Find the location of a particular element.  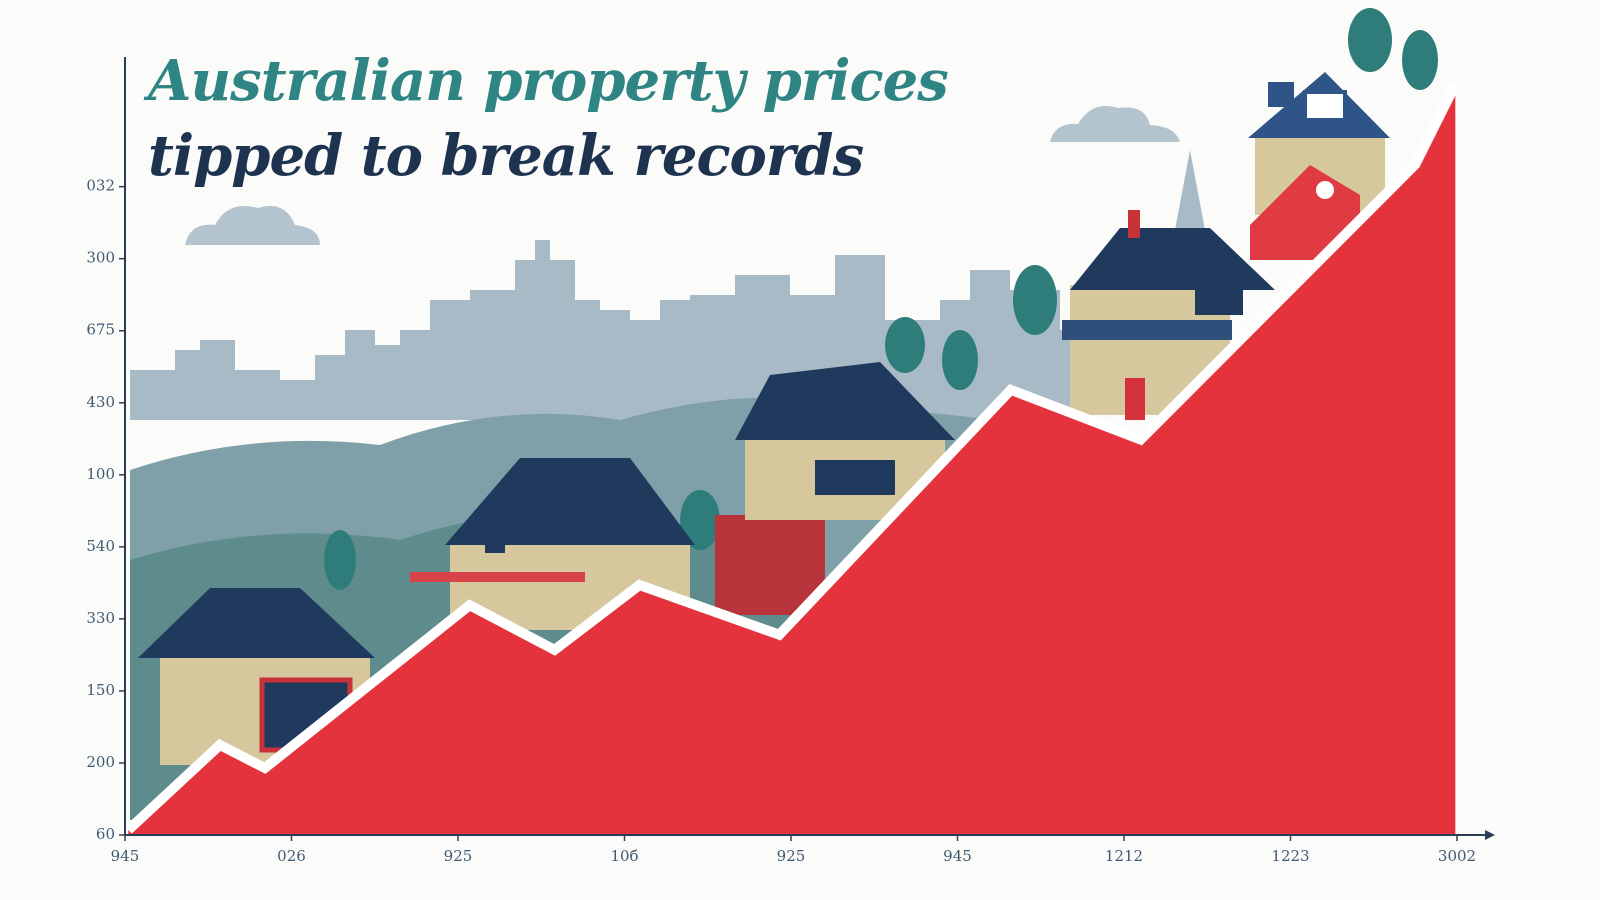

y-tick-label: 100 is located at coordinates (100, 474).